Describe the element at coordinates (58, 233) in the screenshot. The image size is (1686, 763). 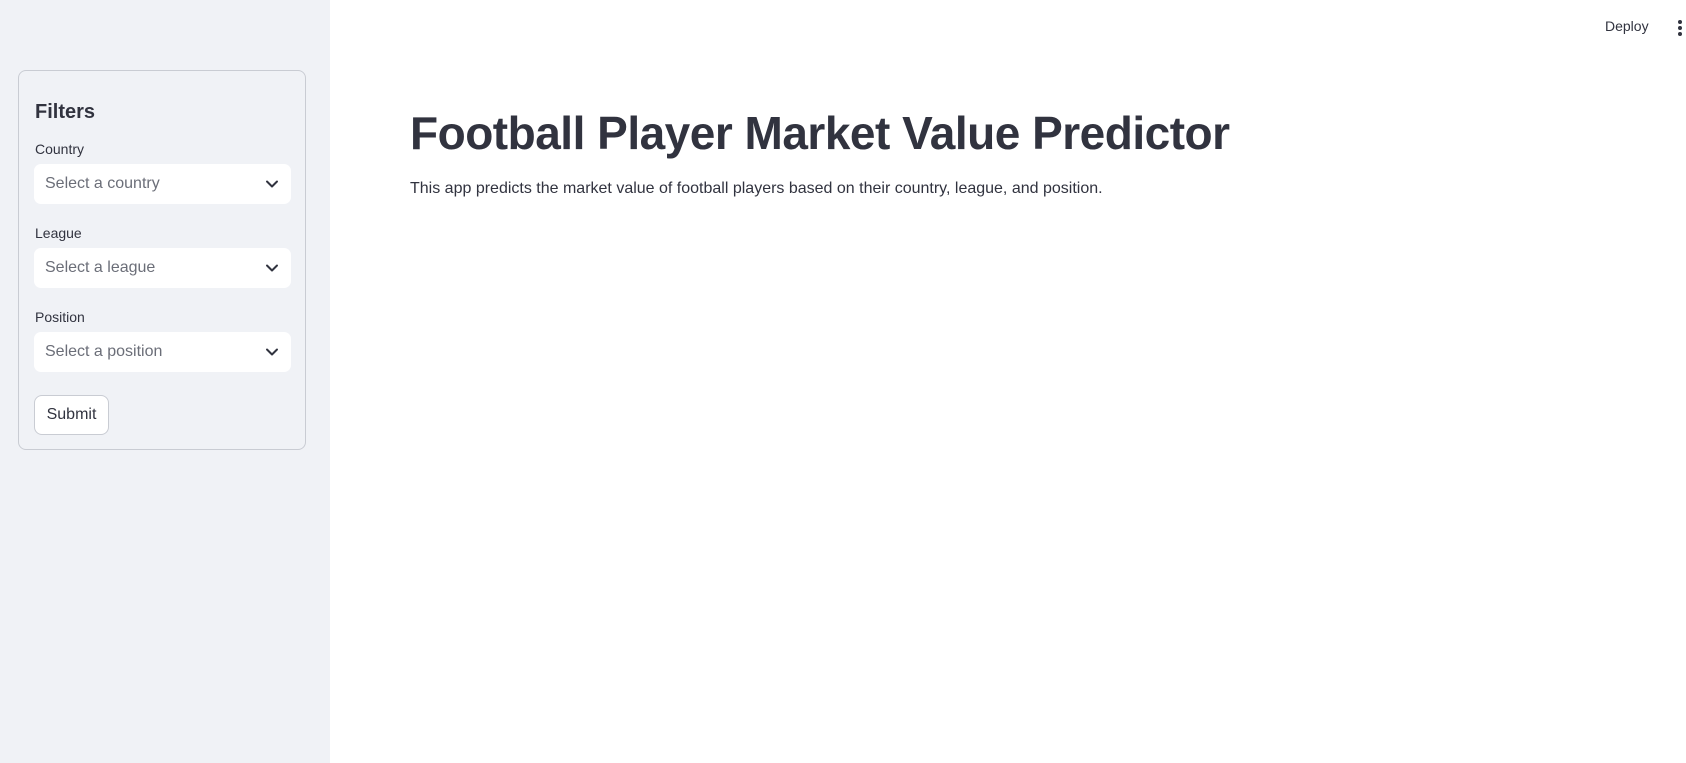
I see `league-label: League` at that location.